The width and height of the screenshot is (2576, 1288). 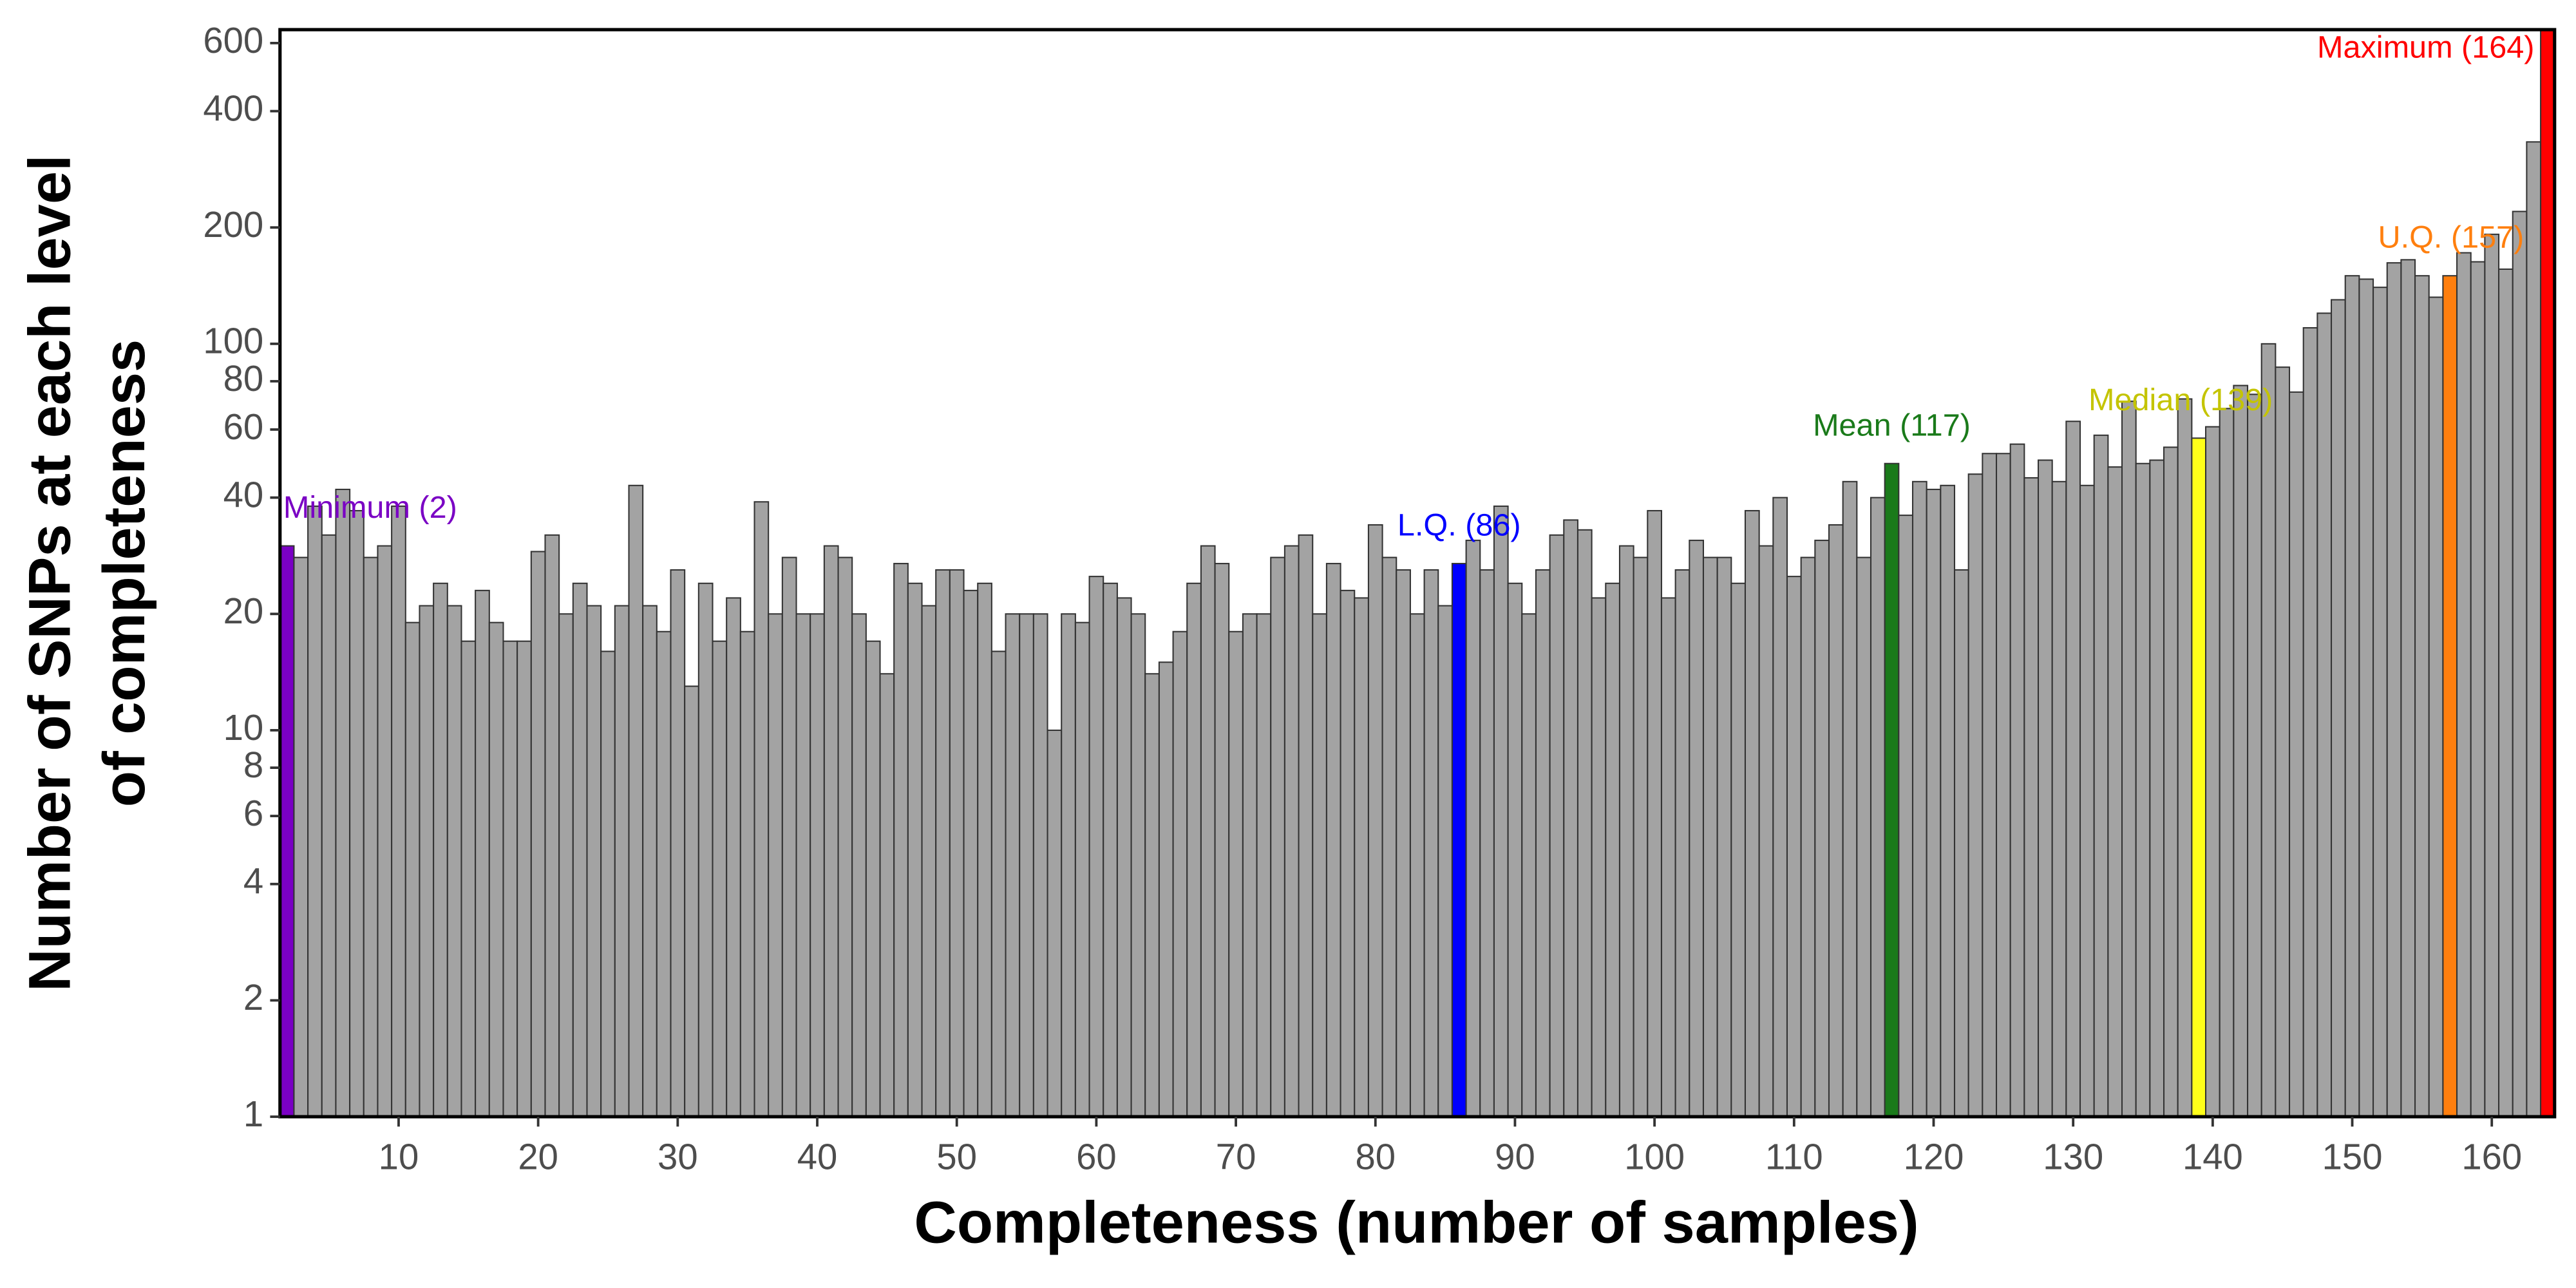 I want to click on x-tick-label: 130, so click(x=2073, y=1157).